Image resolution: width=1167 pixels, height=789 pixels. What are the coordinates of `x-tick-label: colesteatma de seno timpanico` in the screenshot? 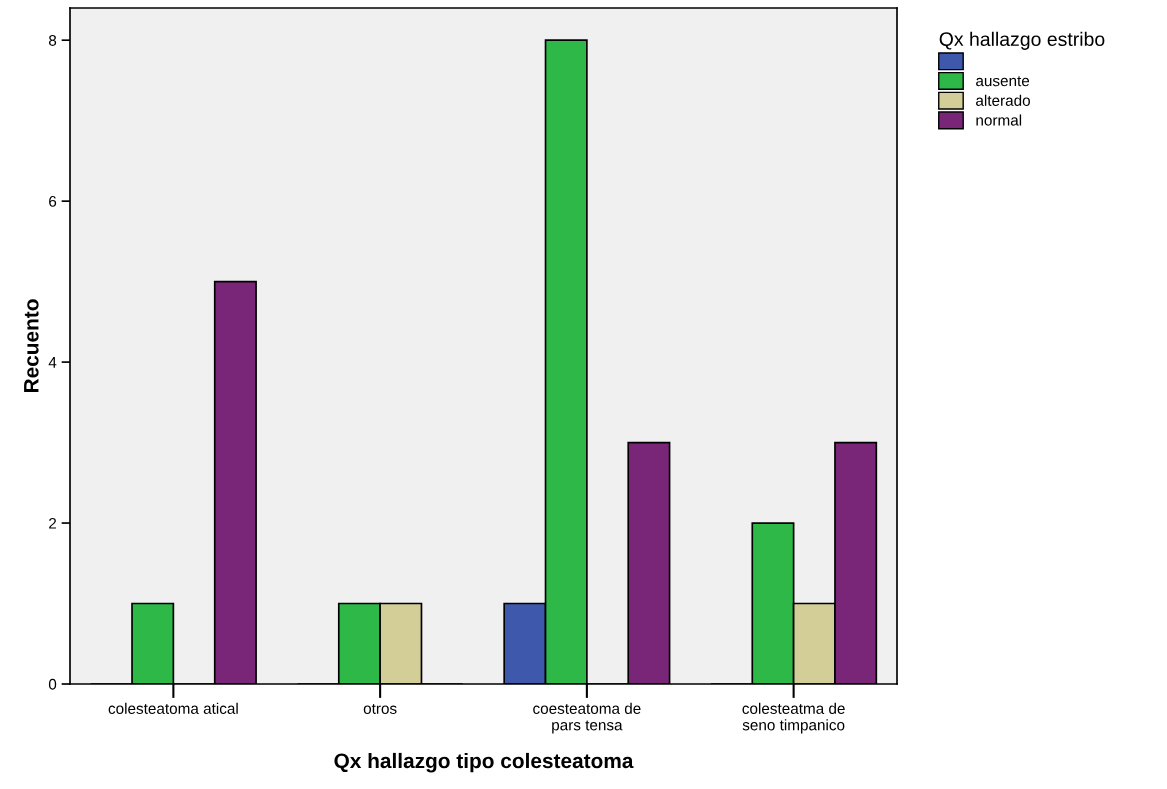 It's located at (793, 718).